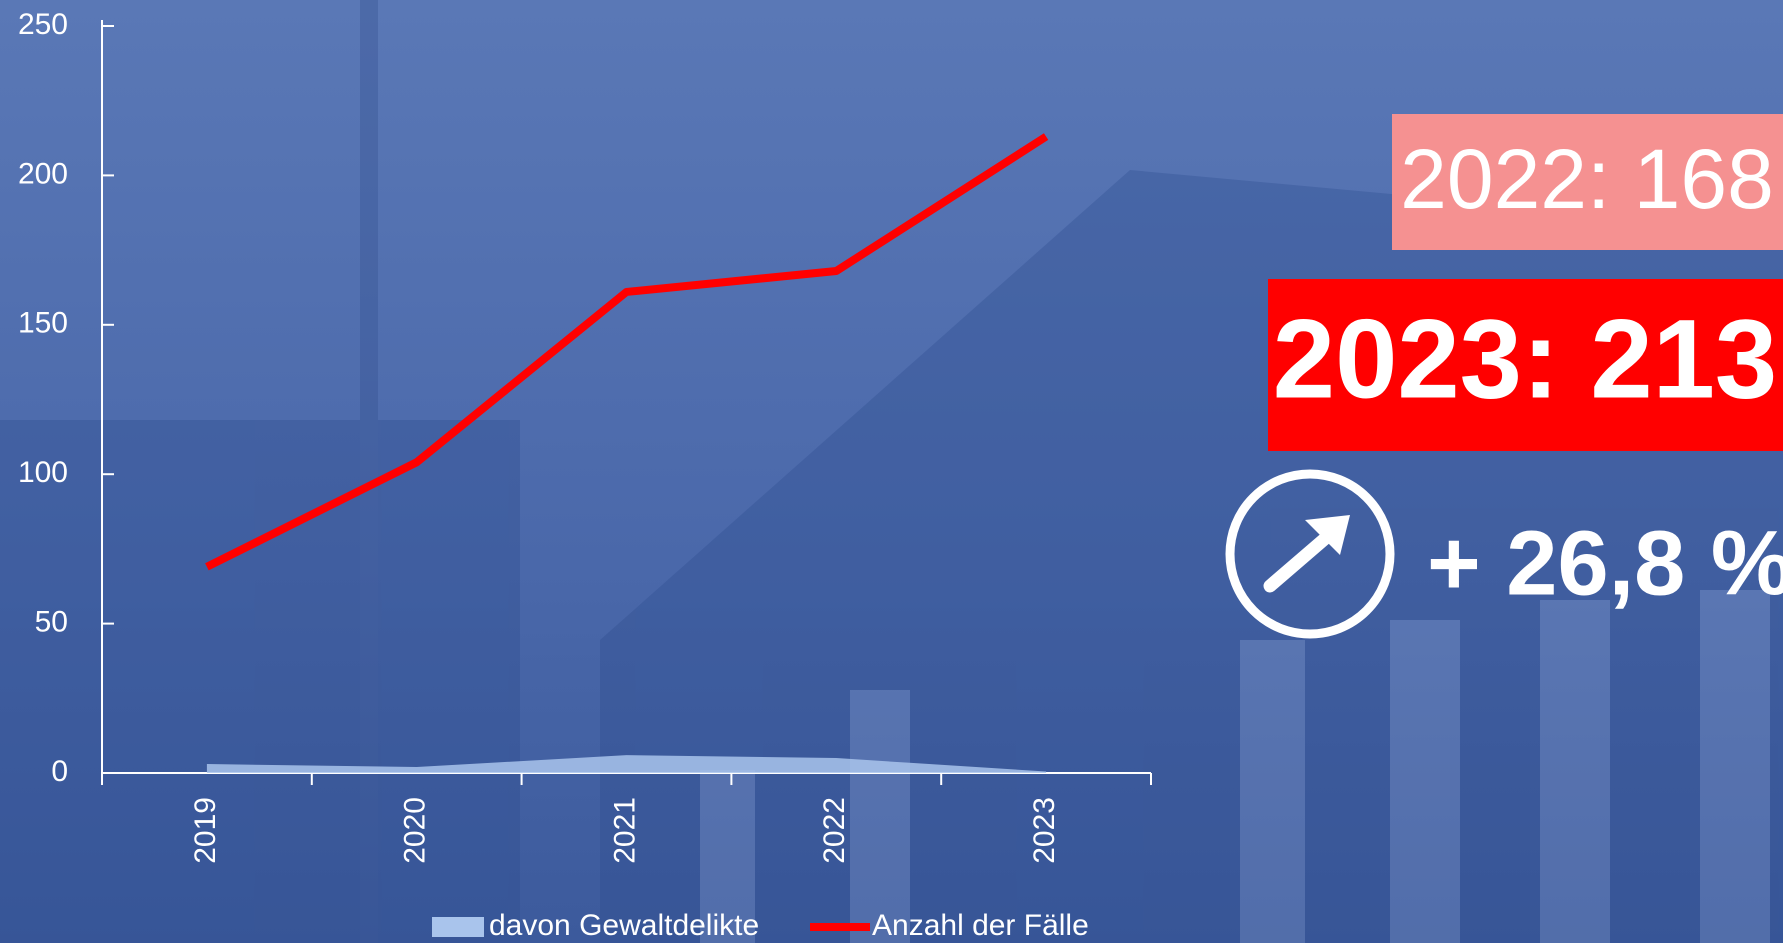  What do you see at coordinates (1302, 558) in the screenshot?
I see `trend-arrow` at bounding box center [1302, 558].